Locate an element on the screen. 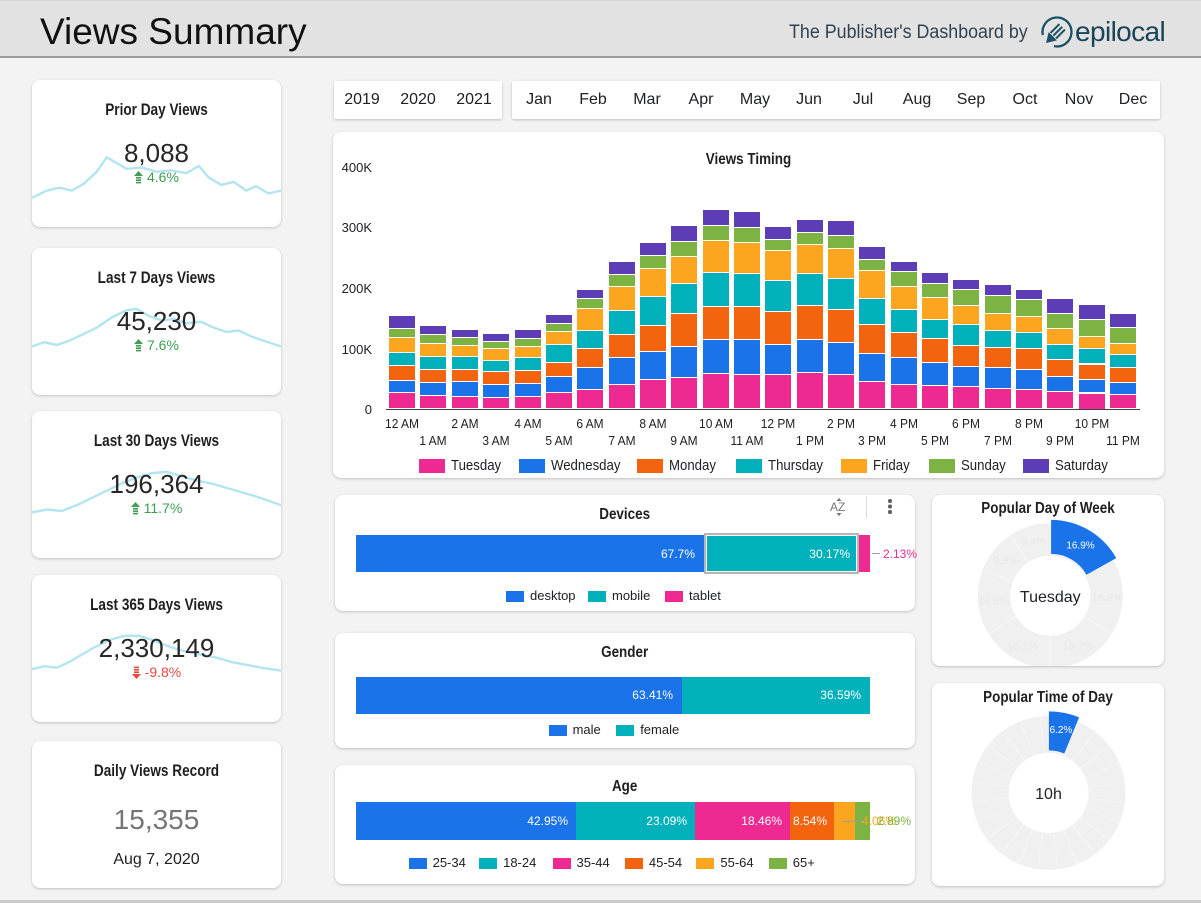  svg-text: Tuesday is located at coordinates (1049, 596).